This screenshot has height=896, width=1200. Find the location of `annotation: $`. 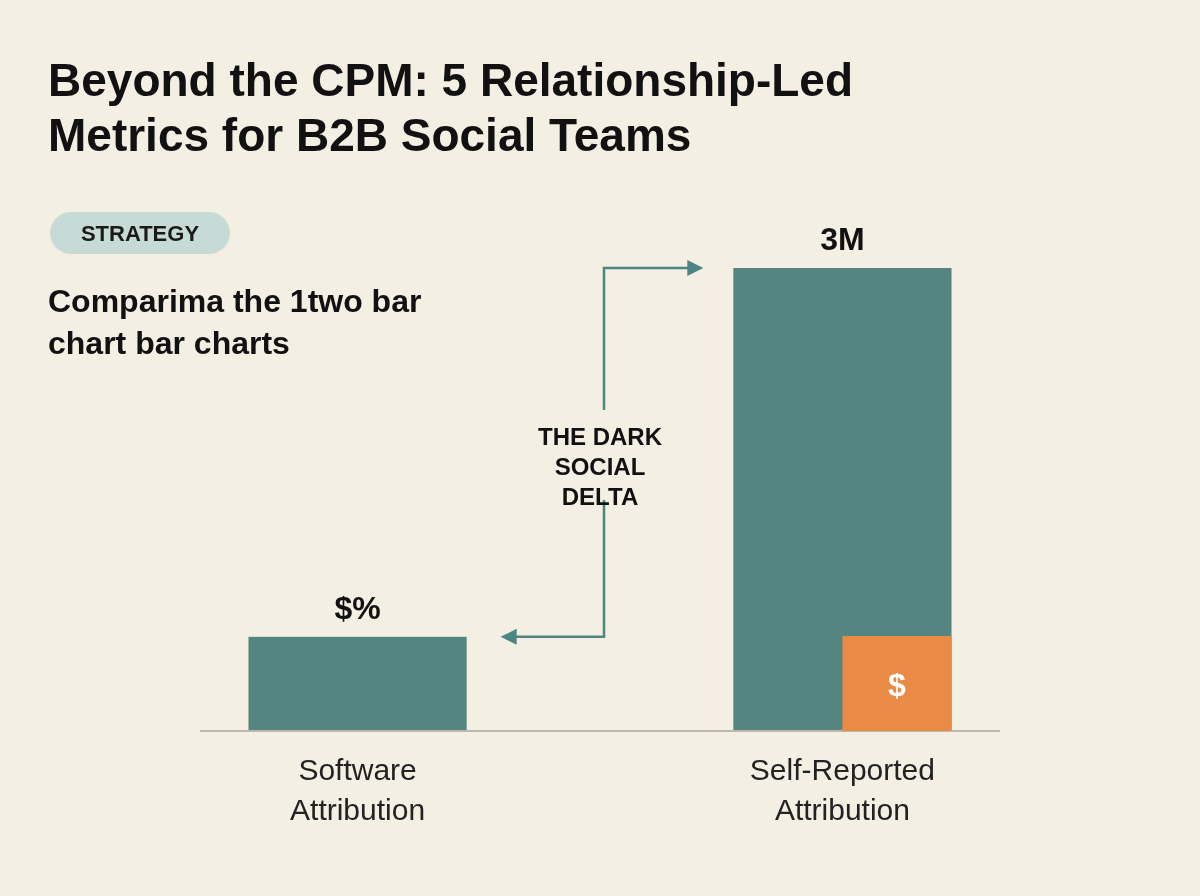

annotation: $ is located at coordinates (897, 685).